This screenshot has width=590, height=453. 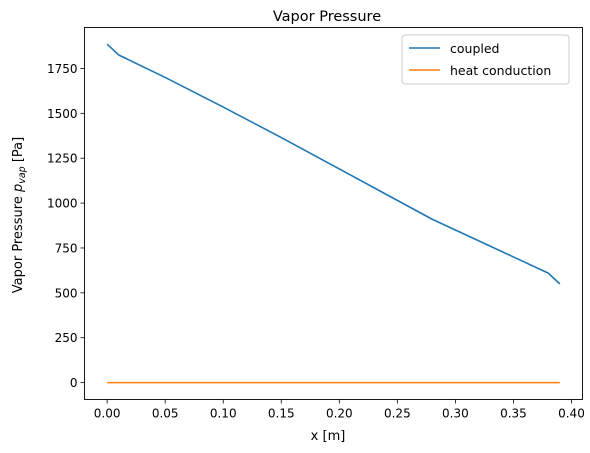 I want to click on y-tick-label: 0, so click(x=74, y=383).